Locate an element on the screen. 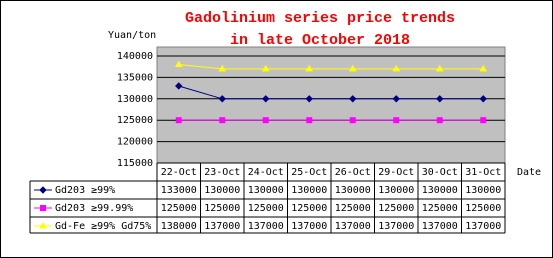  y-tick-label: 140000 is located at coordinates (135, 56).